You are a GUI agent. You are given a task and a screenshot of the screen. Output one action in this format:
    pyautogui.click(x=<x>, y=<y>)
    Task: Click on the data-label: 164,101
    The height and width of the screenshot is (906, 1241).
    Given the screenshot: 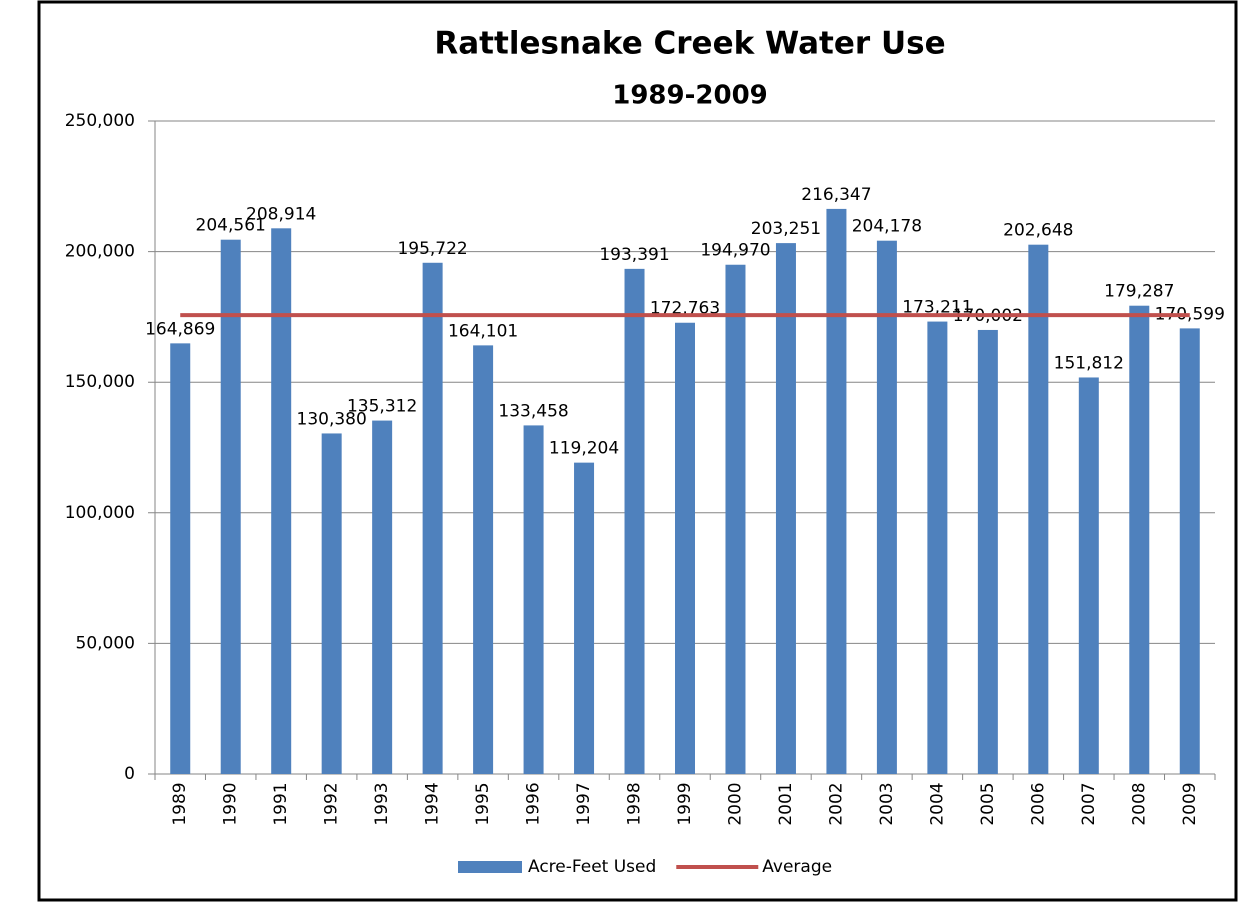 What is the action you would take?
    pyautogui.click(x=483, y=331)
    